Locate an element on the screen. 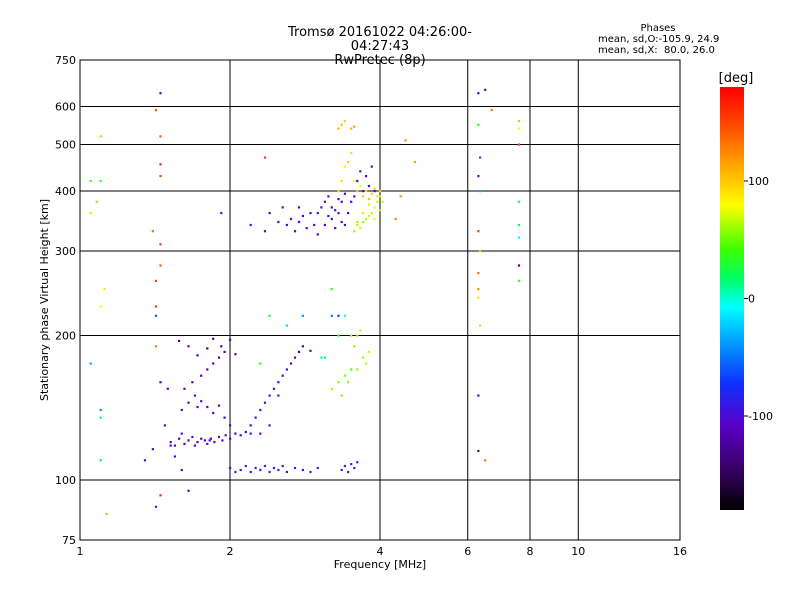 The image size is (800, 600). x-tick-label: 10 is located at coordinates (578, 551).